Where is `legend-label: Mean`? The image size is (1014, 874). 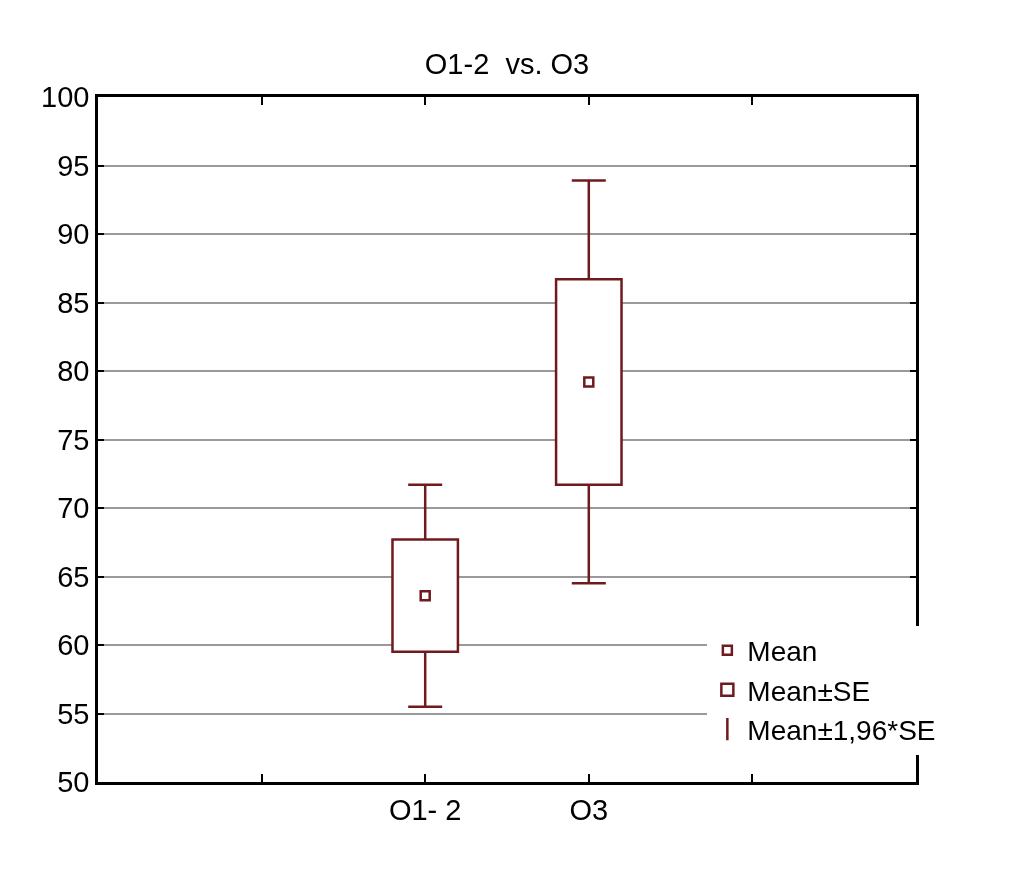
legend-label: Mean is located at coordinates (782, 652).